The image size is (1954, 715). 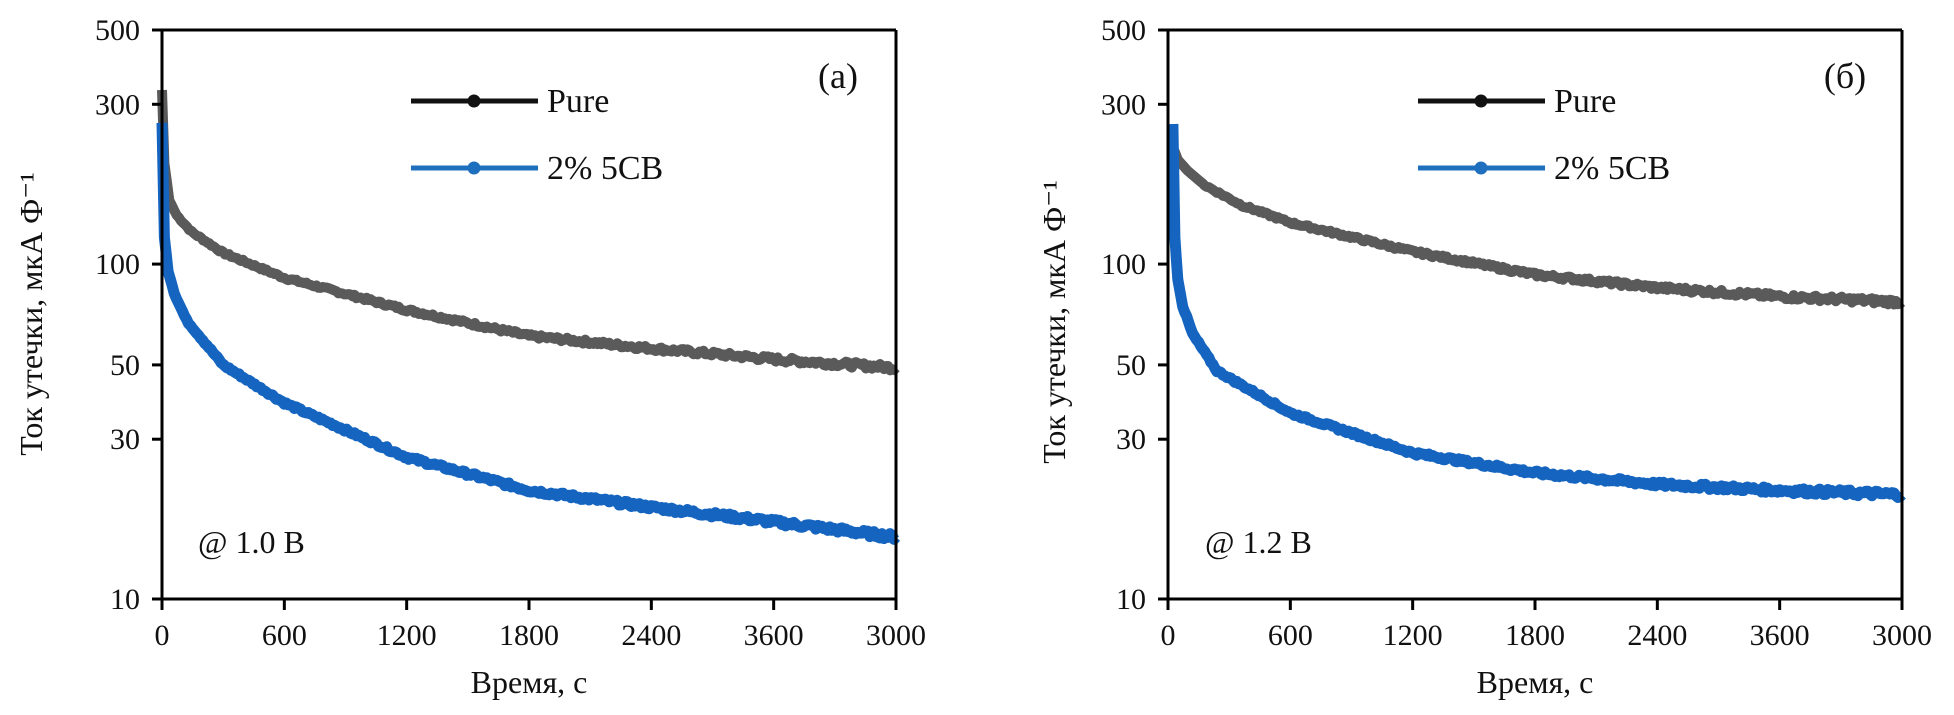 I want to click on x-axis-ticks-a: 0 600 1200 1800 2400 3600 3000, so click(x=540, y=625).